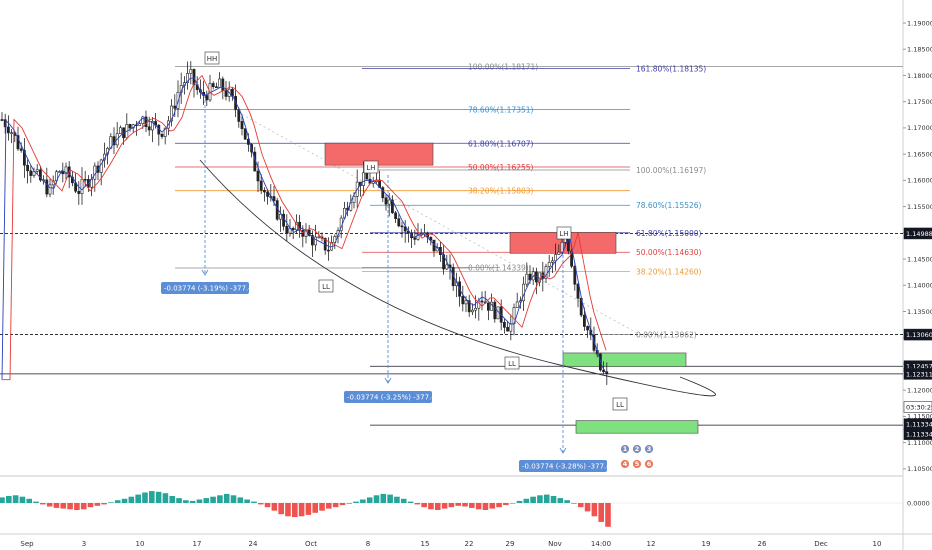 The width and height of the screenshot is (932, 550). Describe the element at coordinates (425, 544) in the screenshot. I see `time-tick-label: 15` at that location.